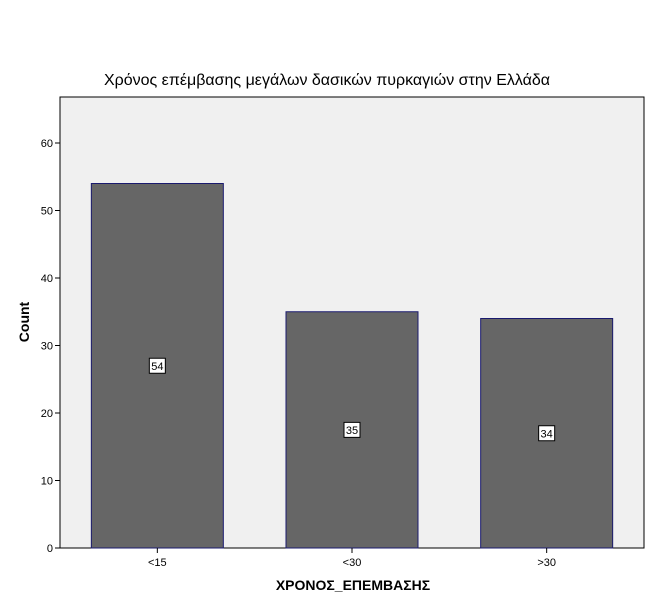 The image size is (654, 609). I want to click on data-label-2: 35, so click(352, 431).